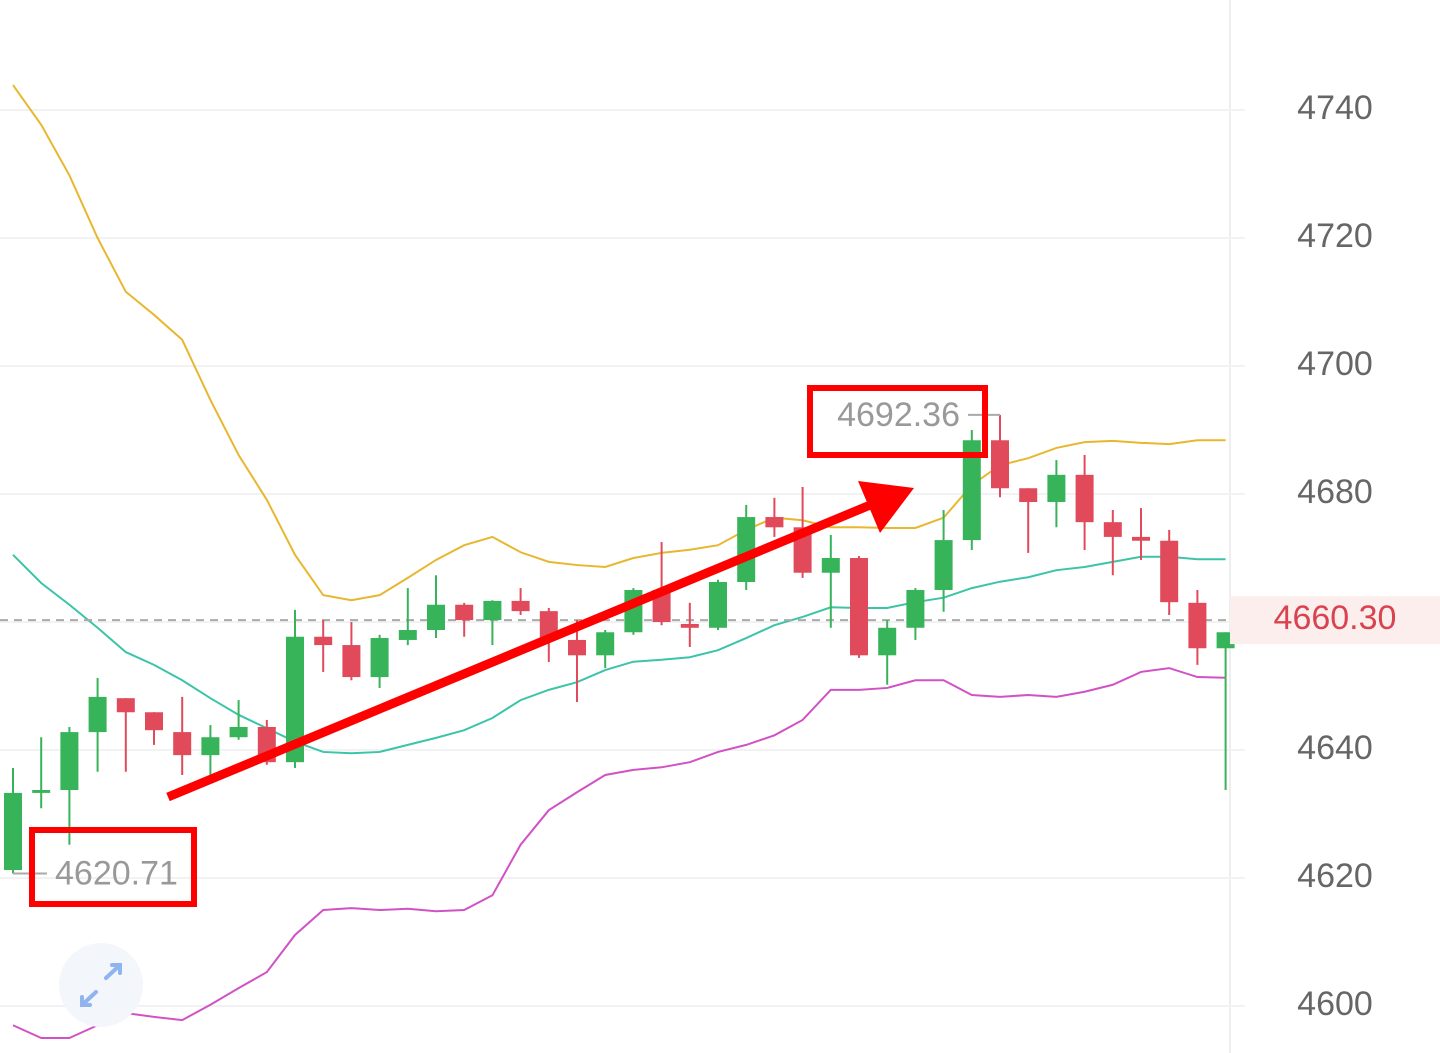  I want to click on y-tick-label: 4600, so click(1335, 1004).